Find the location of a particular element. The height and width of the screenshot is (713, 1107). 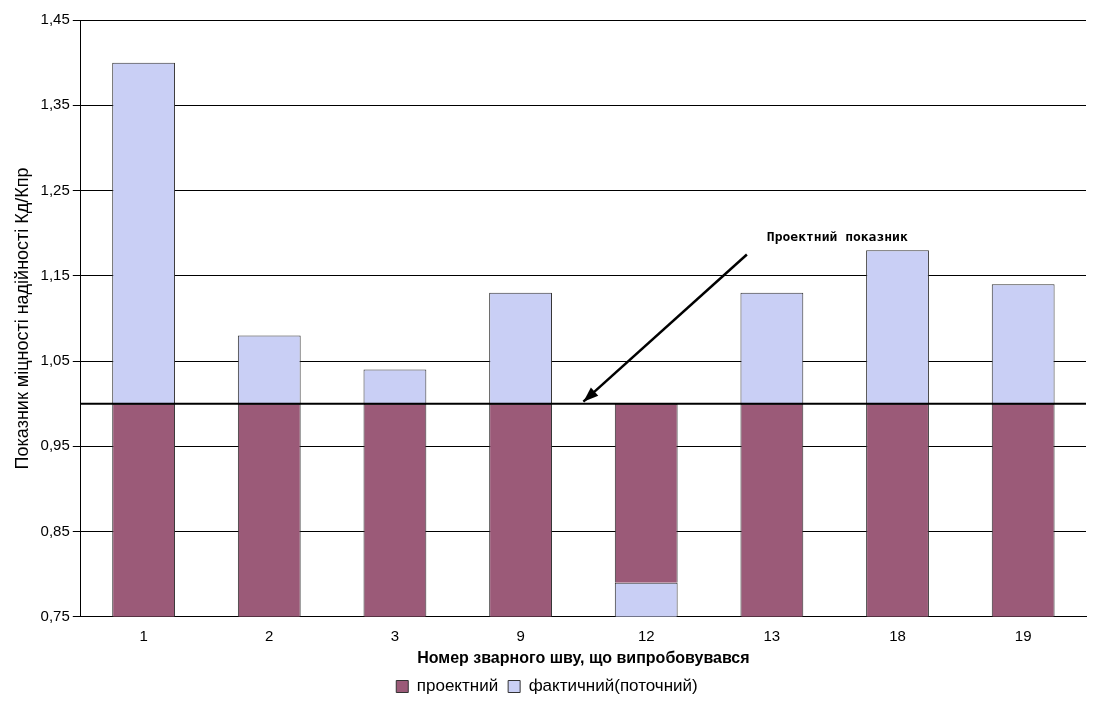

y-tick-label: 0,85 is located at coordinates (55, 530).